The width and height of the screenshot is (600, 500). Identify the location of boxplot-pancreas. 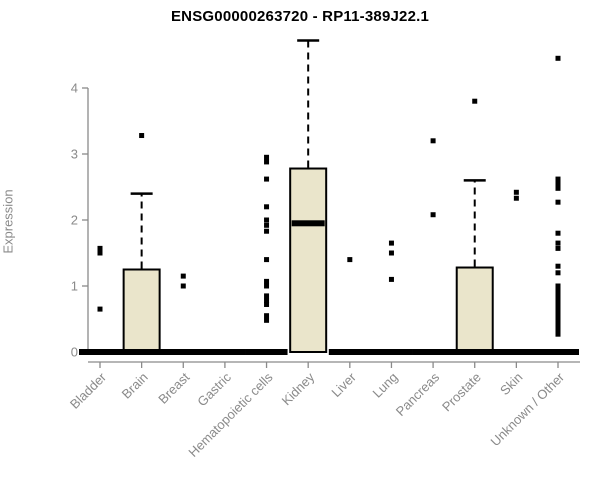
(433, 246).